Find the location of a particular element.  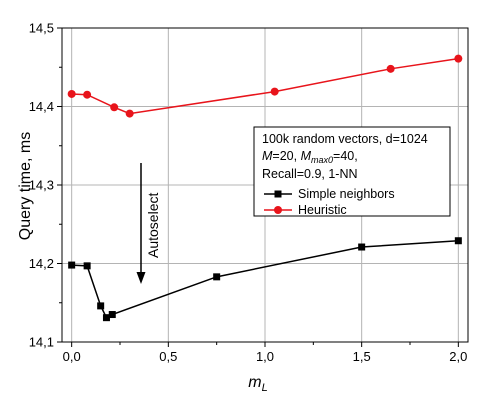

y-tick-label: 14,4 is located at coordinates (41, 106).